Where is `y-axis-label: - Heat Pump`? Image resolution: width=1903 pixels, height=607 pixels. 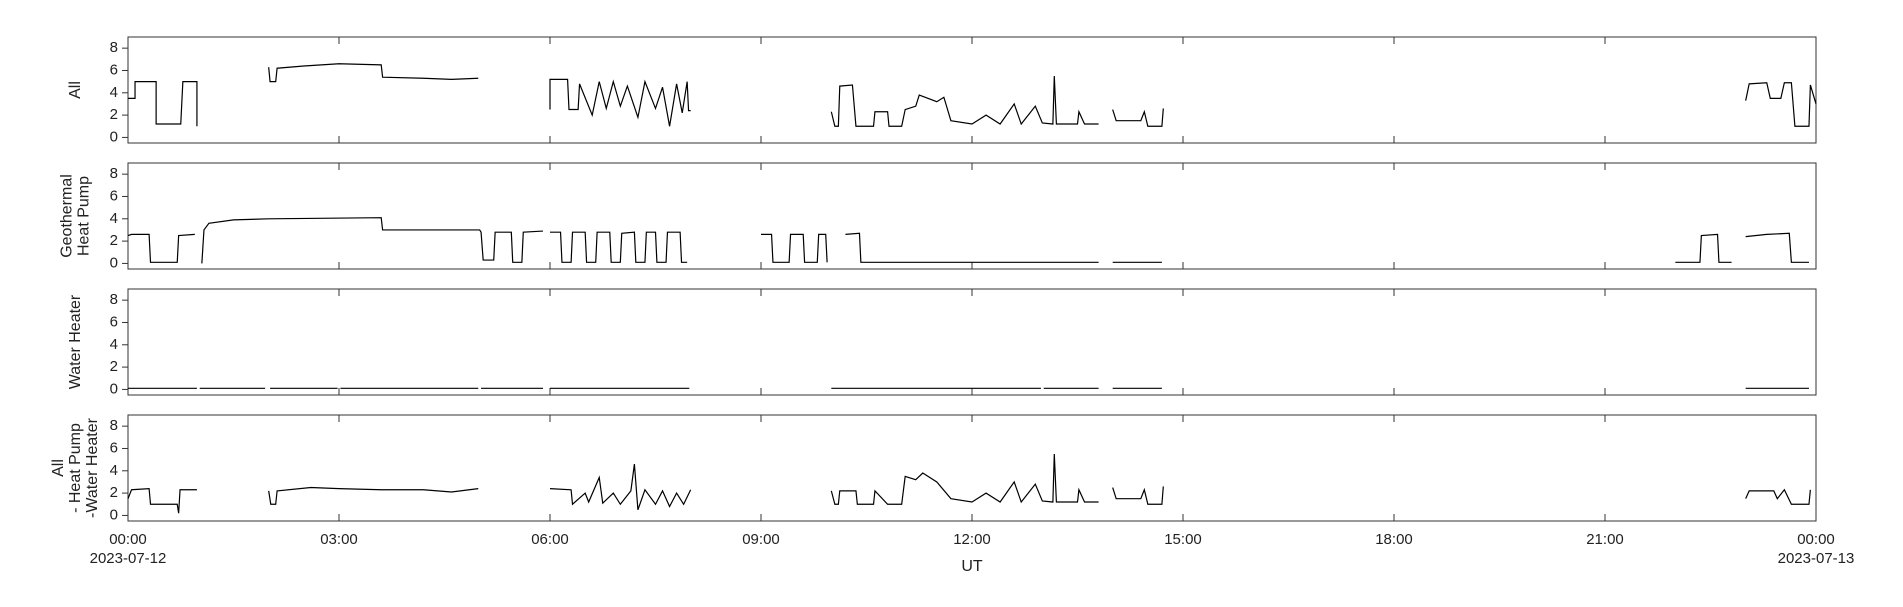
y-axis-label: - Heat Pump is located at coordinates (75, 468).